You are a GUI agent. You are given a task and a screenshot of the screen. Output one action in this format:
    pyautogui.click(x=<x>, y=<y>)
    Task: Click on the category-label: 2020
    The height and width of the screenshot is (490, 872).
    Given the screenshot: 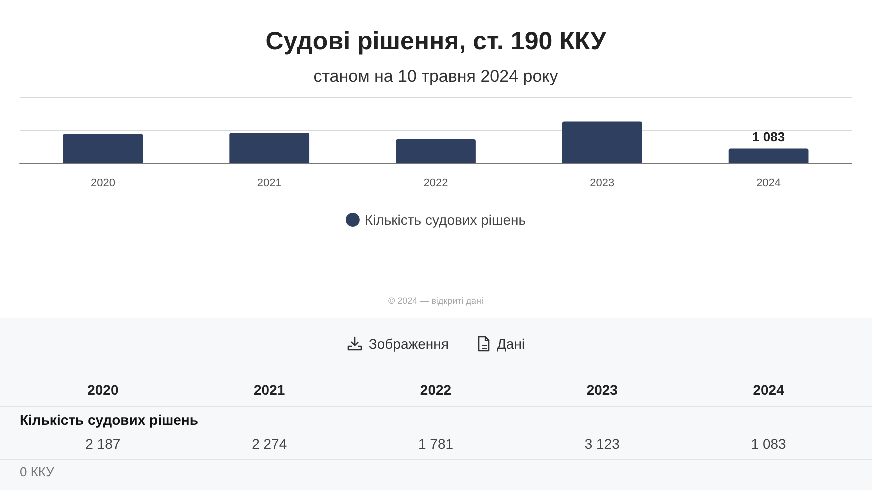 What is the action you would take?
    pyautogui.click(x=103, y=184)
    